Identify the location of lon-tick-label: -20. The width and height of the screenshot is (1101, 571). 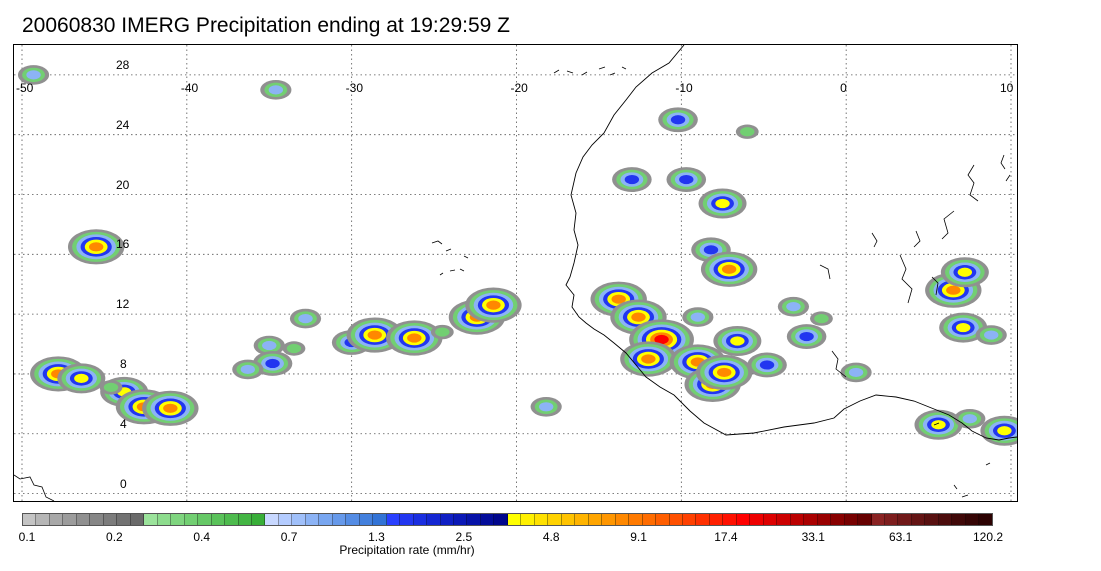
(519, 88).